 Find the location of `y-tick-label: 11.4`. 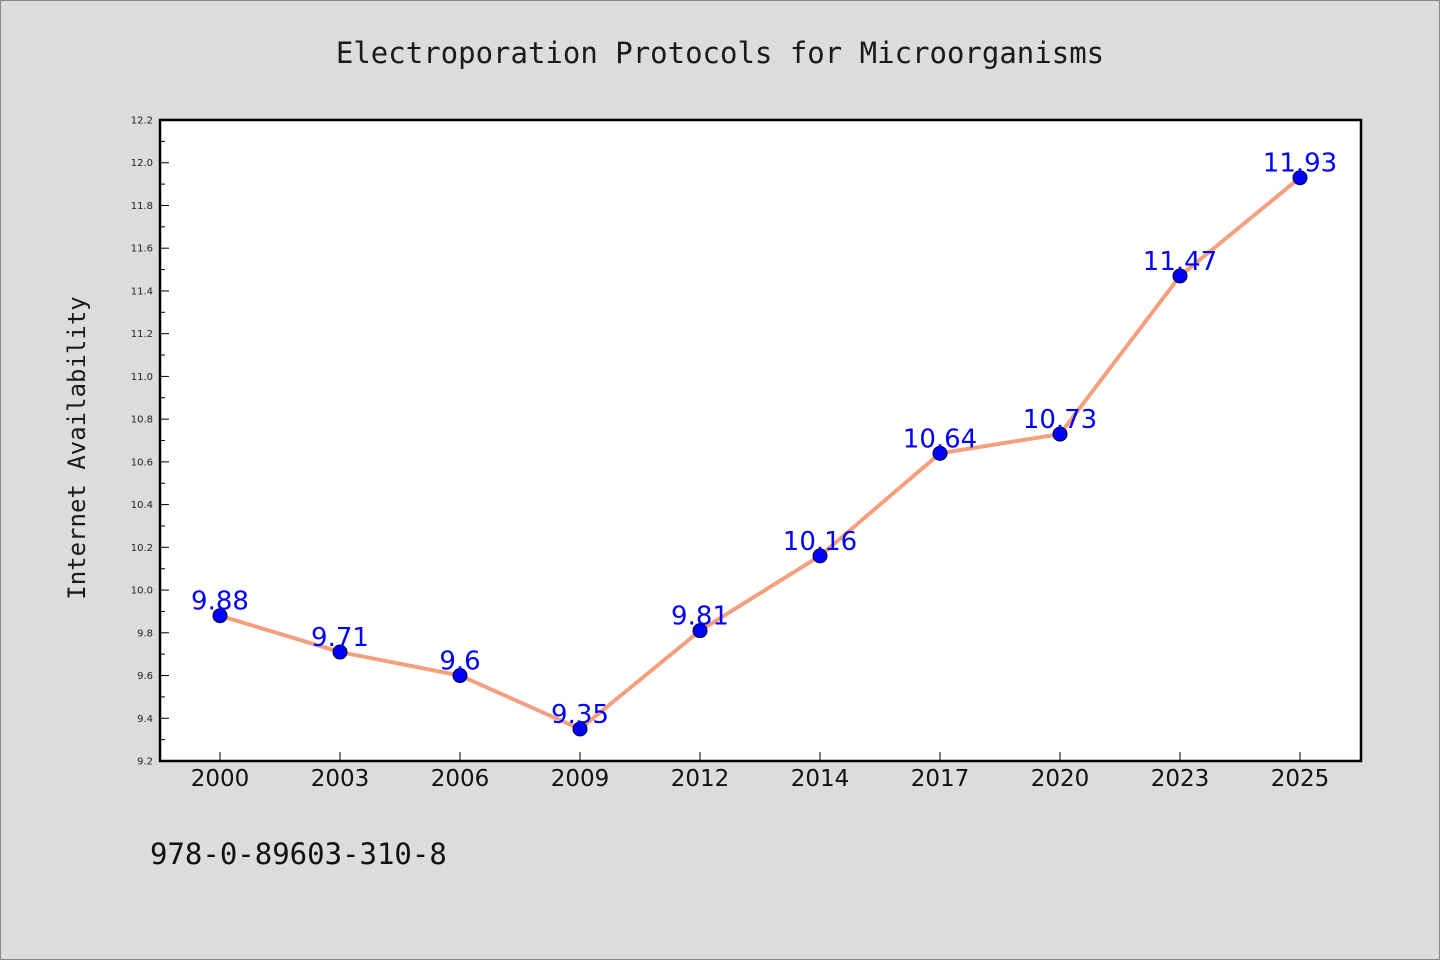

y-tick-label: 11.4 is located at coordinates (142, 291).